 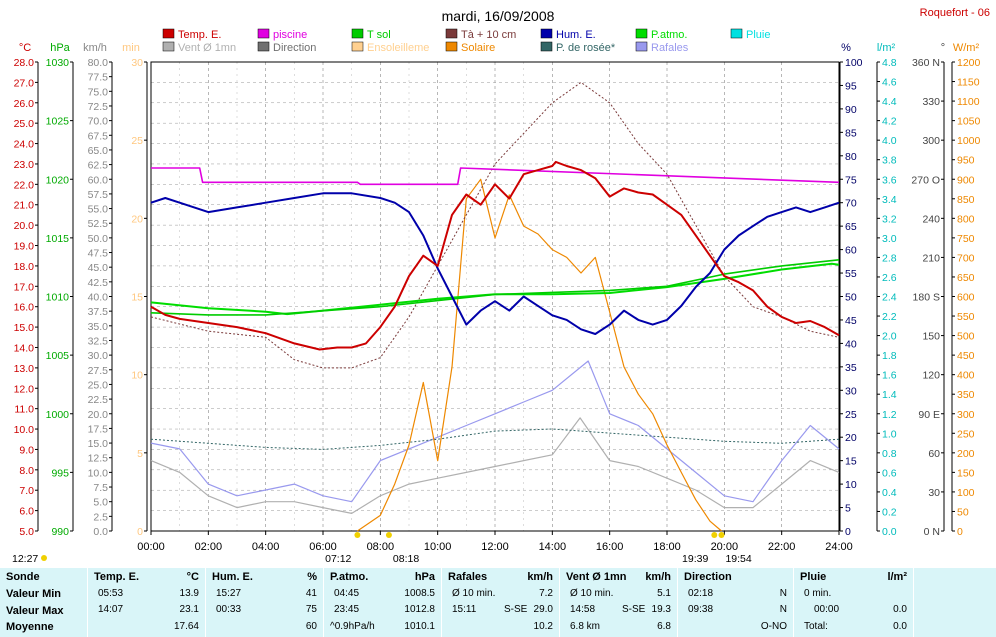 I want to click on tick-label: 32.5, so click(x=98, y=341).